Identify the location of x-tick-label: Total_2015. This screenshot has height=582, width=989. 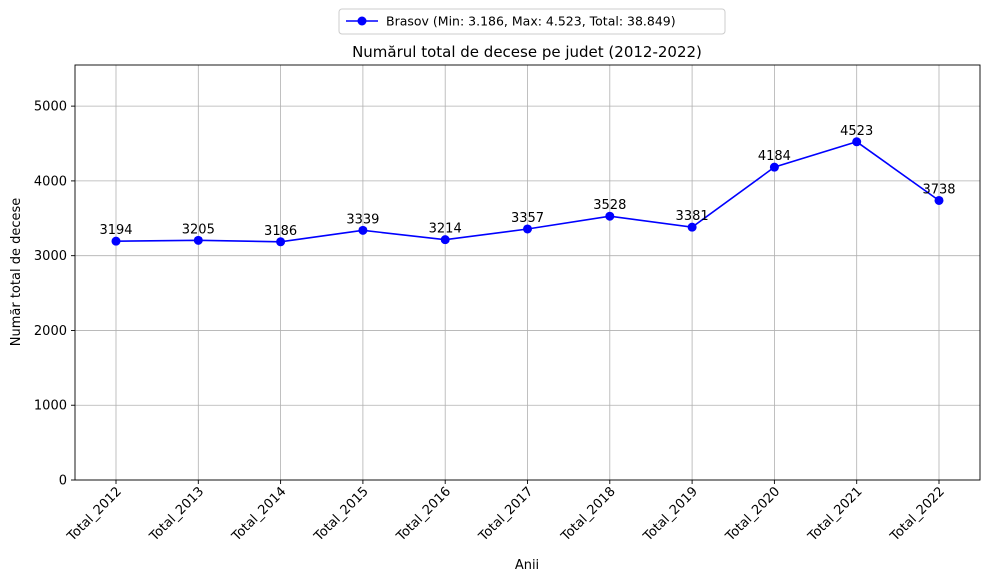
(341, 514).